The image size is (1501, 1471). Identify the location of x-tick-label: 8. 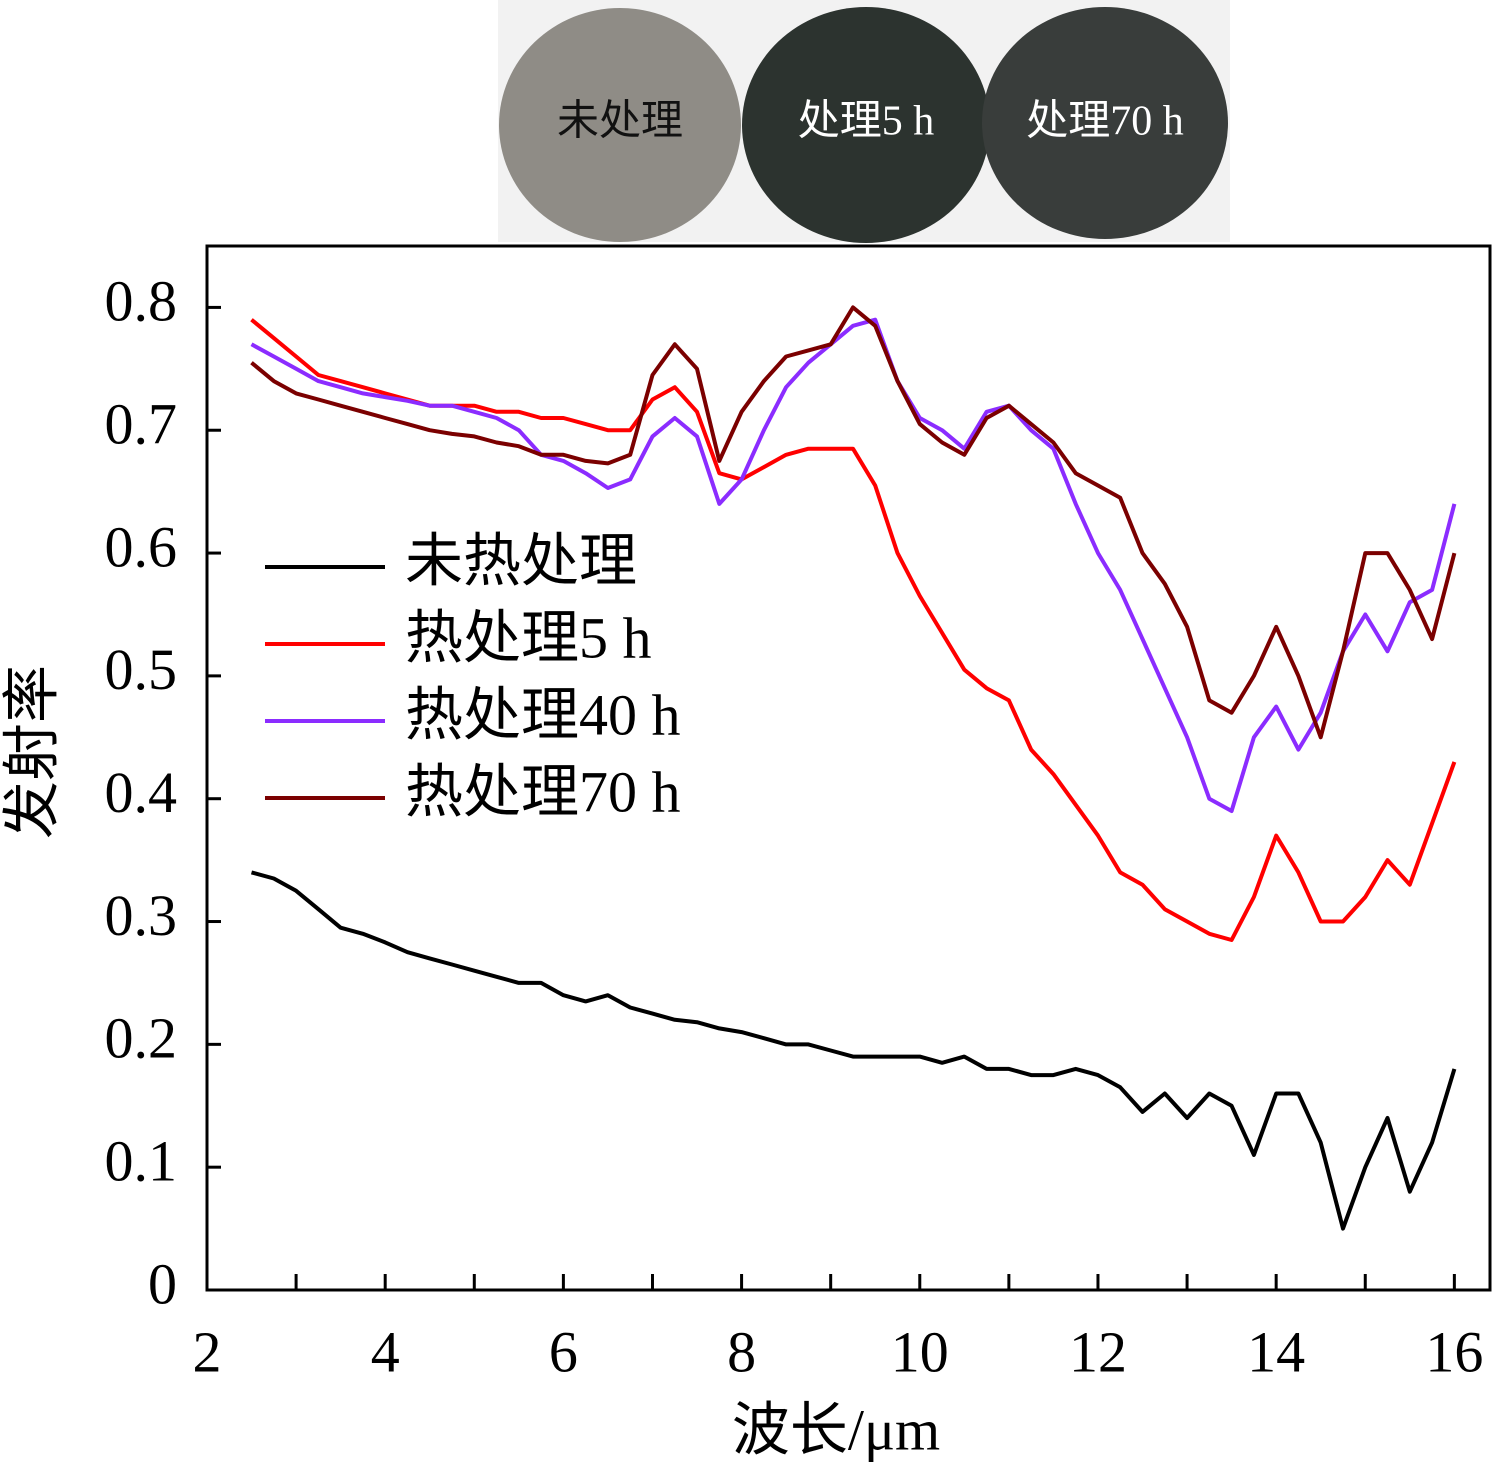
(741, 1351).